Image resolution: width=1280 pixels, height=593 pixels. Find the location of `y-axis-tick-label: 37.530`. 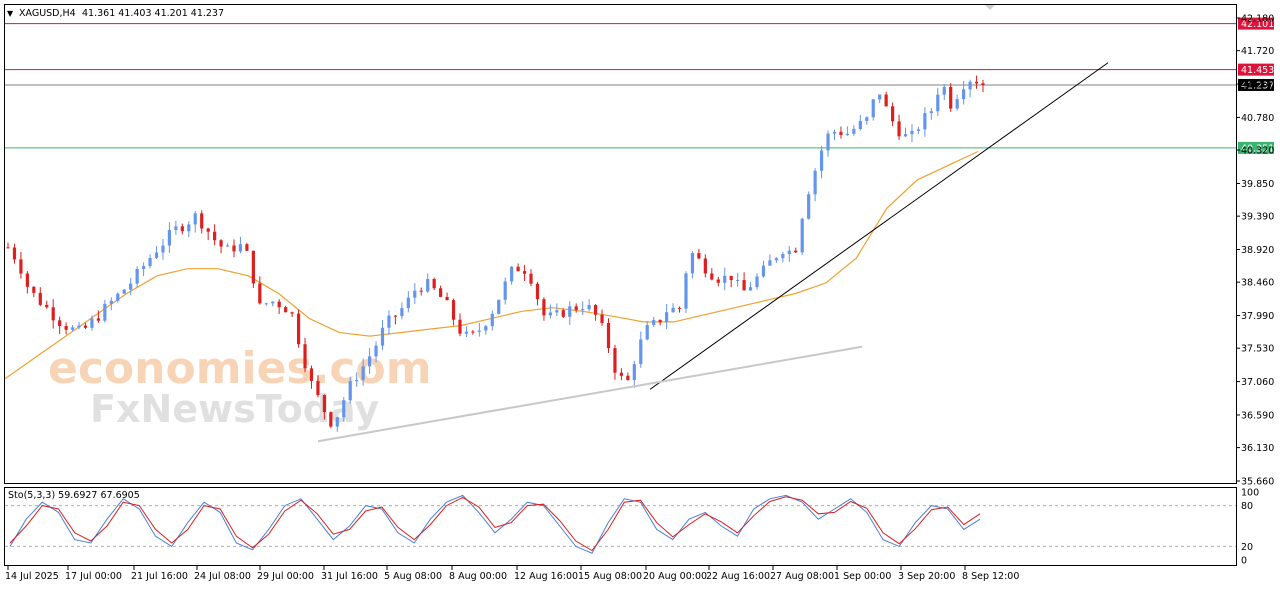

y-axis-tick-label: 37.530 is located at coordinates (1257, 349).